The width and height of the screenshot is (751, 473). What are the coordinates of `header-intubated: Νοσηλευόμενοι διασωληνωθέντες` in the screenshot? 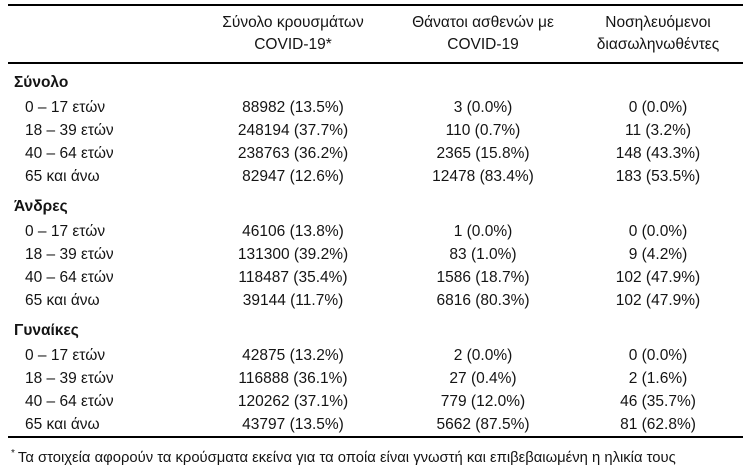 It's located at (658, 34).